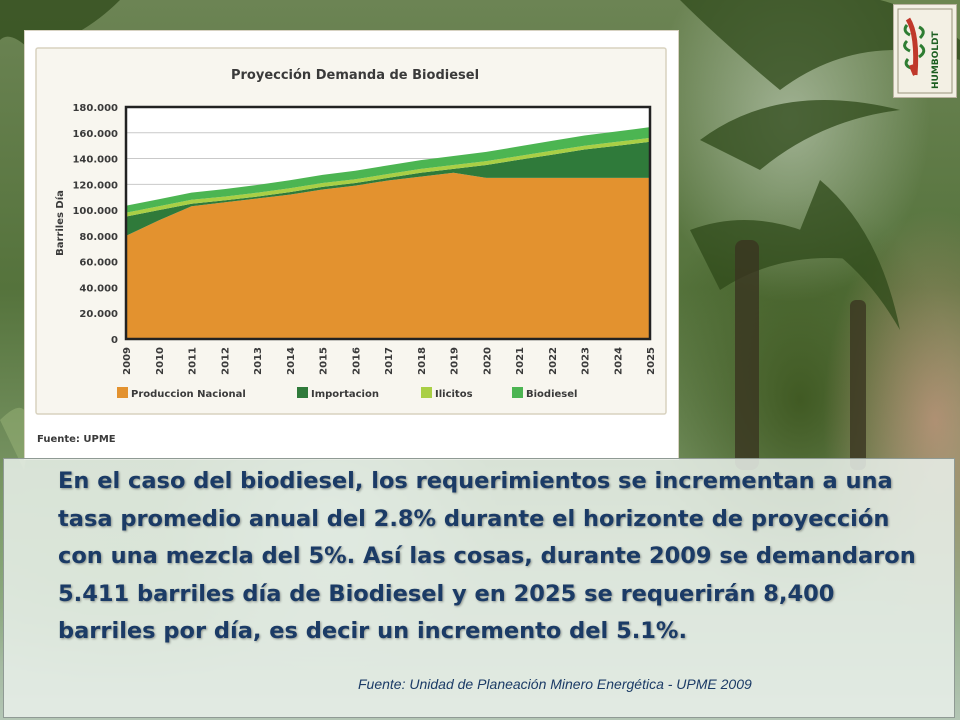 Image resolution: width=960 pixels, height=720 pixels. Describe the element at coordinates (188, 394) in the screenshot. I see `legend-label: Produccion Nacional` at that location.